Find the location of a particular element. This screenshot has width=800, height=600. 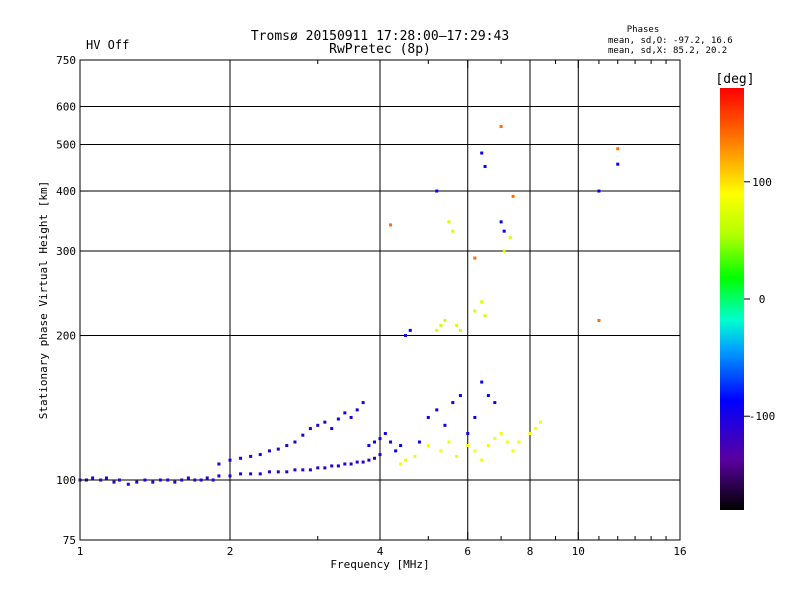

colorbar: [deg] 100 0 -100 is located at coordinates (745, 291).